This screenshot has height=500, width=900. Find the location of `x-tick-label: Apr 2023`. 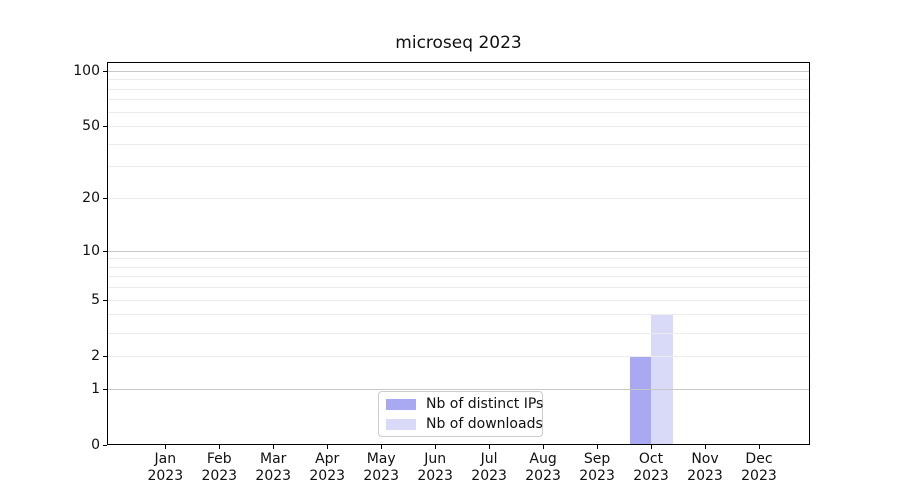

x-tick-label: Apr 2023 is located at coordinates (327, 467).